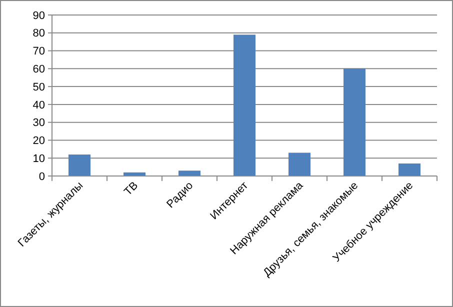  What do you see at coordinates (38, 87) in the screenshot?
I see `y-tick-label: 50` at bounding box center [38, 87].